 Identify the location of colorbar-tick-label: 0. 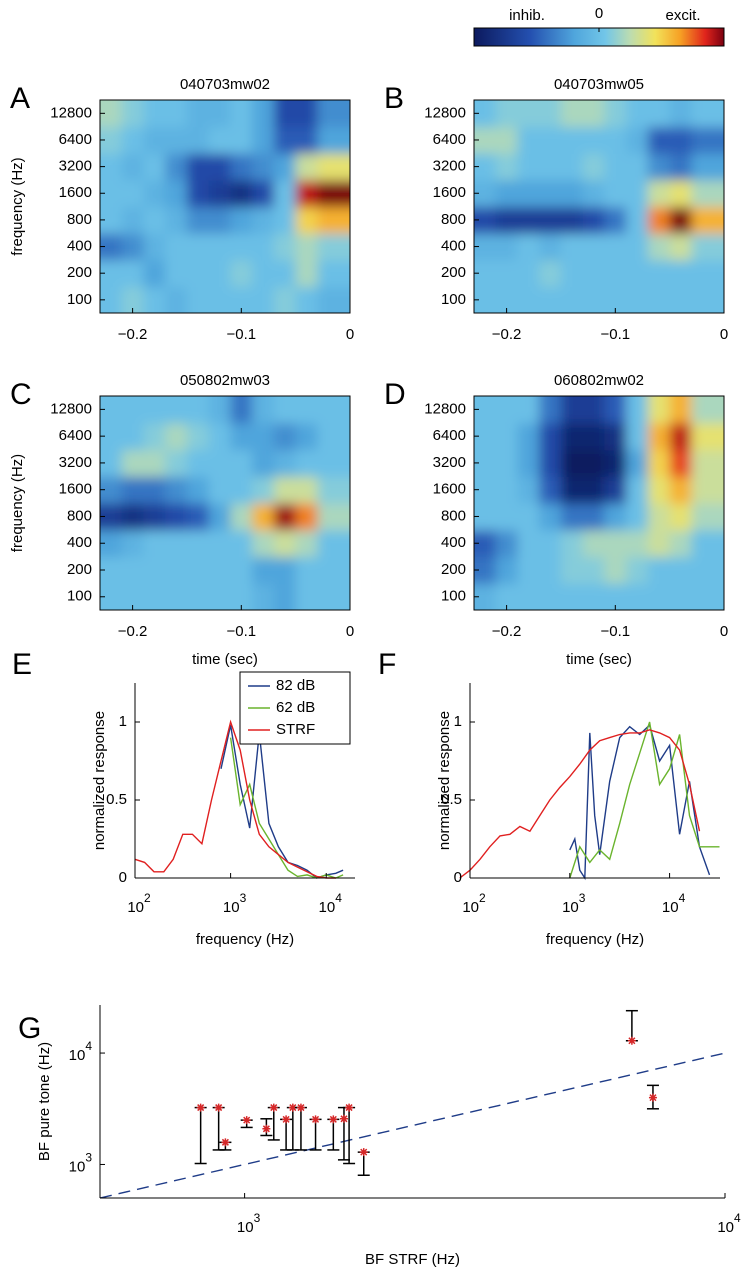
(599, 13).